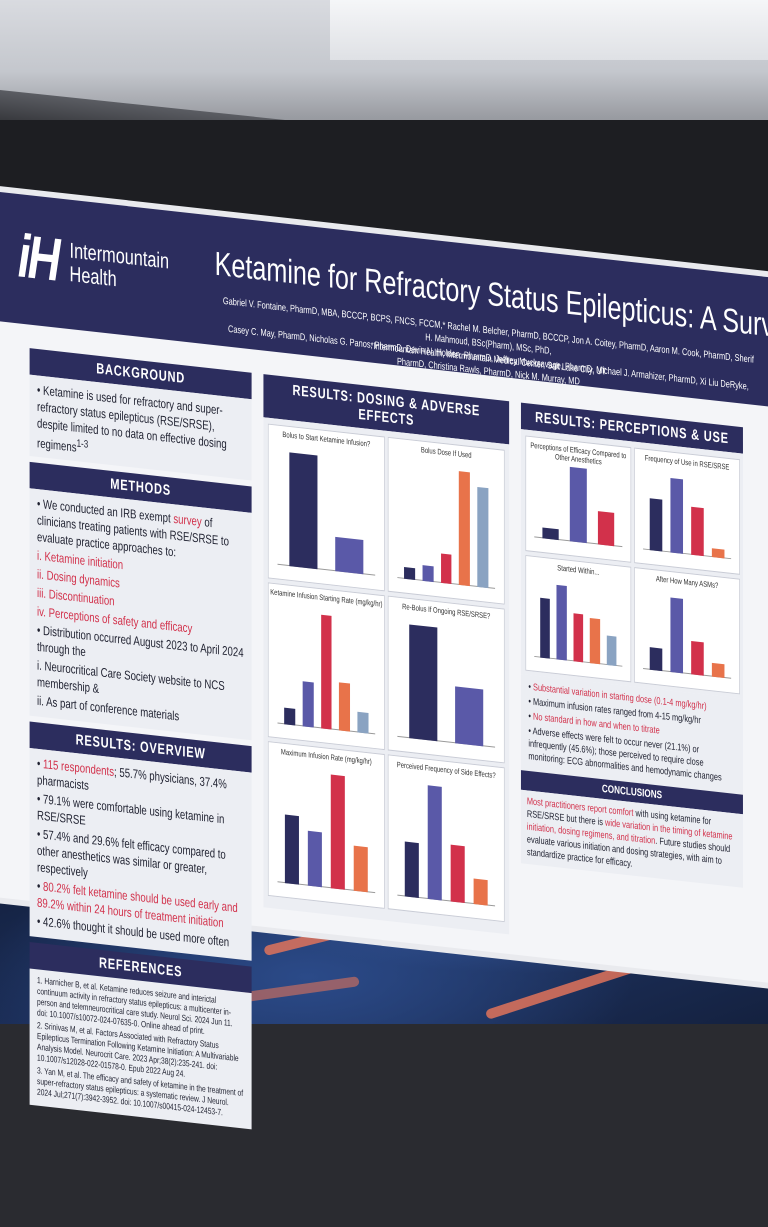  What do you see at coordinates (43, 593) in the screenshot?
I see `methods-item-number: iii.` at bounding box center [43, 593].